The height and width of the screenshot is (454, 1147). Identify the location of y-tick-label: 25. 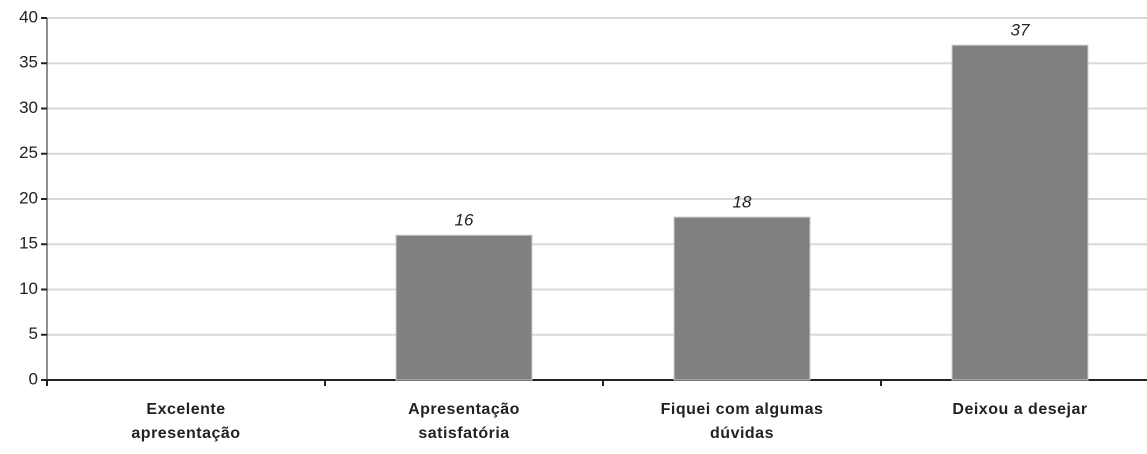
(28, 152).